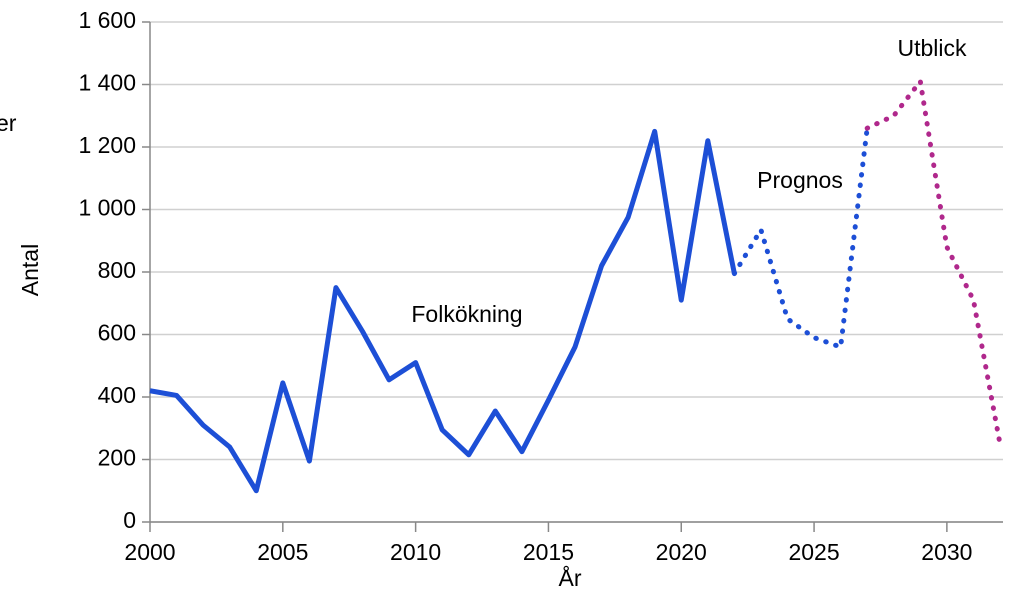 Image resolution: width=1016 pixels, height=593 pixels. I want to click on y-tick-label: 1 200, so click(107, 145).